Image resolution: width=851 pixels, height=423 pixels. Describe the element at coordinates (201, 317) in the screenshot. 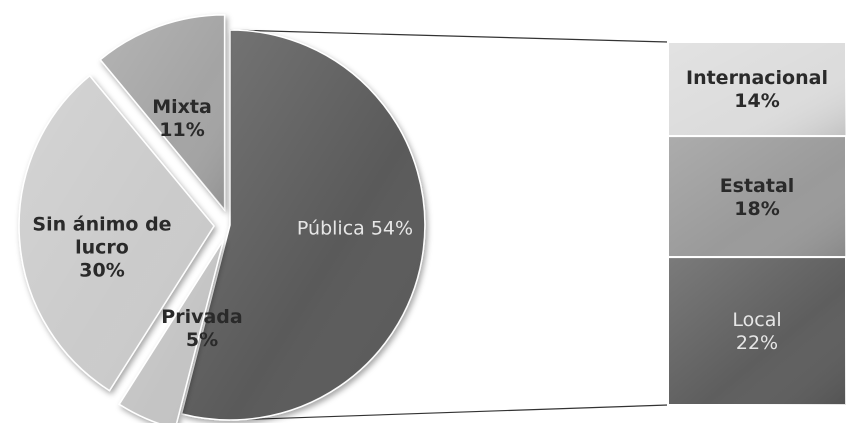

I see `pie-label-line: Privada` at that location.